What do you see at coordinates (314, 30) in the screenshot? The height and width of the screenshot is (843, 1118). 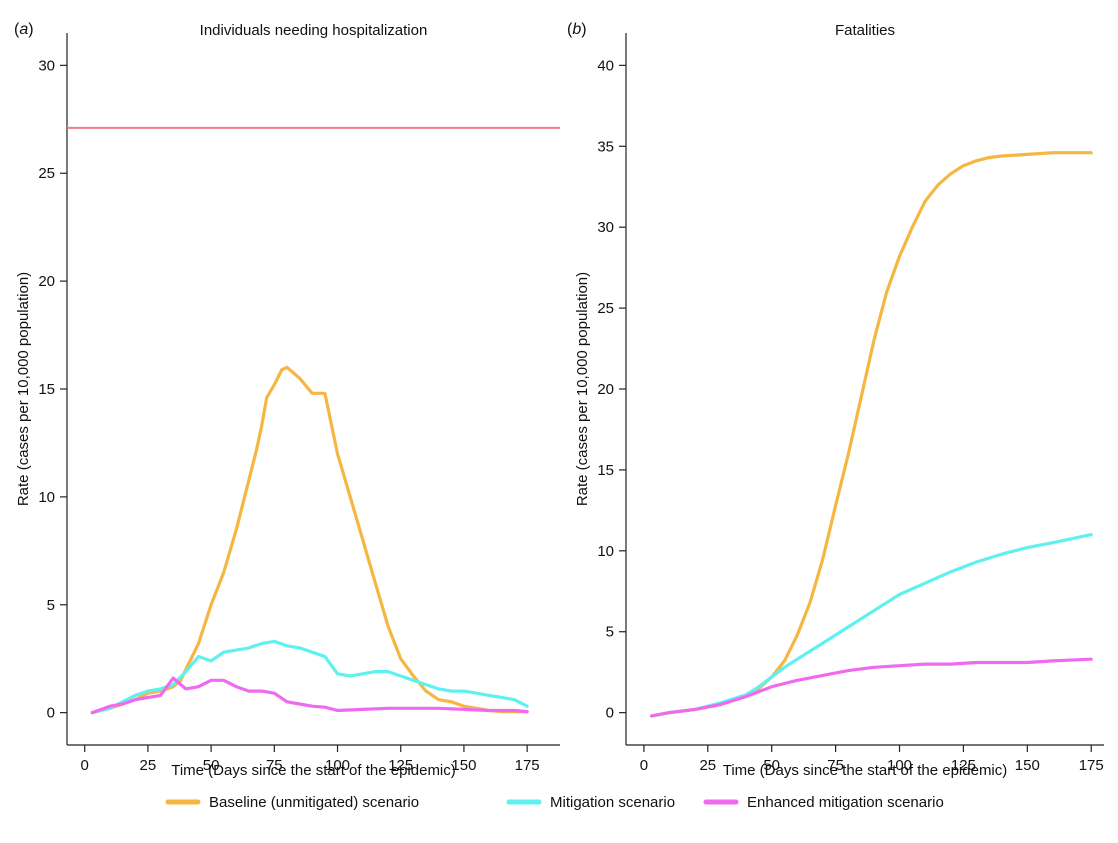 I see `panel-title: Individuals needing hospitalization` at bounding box center [314, 30].